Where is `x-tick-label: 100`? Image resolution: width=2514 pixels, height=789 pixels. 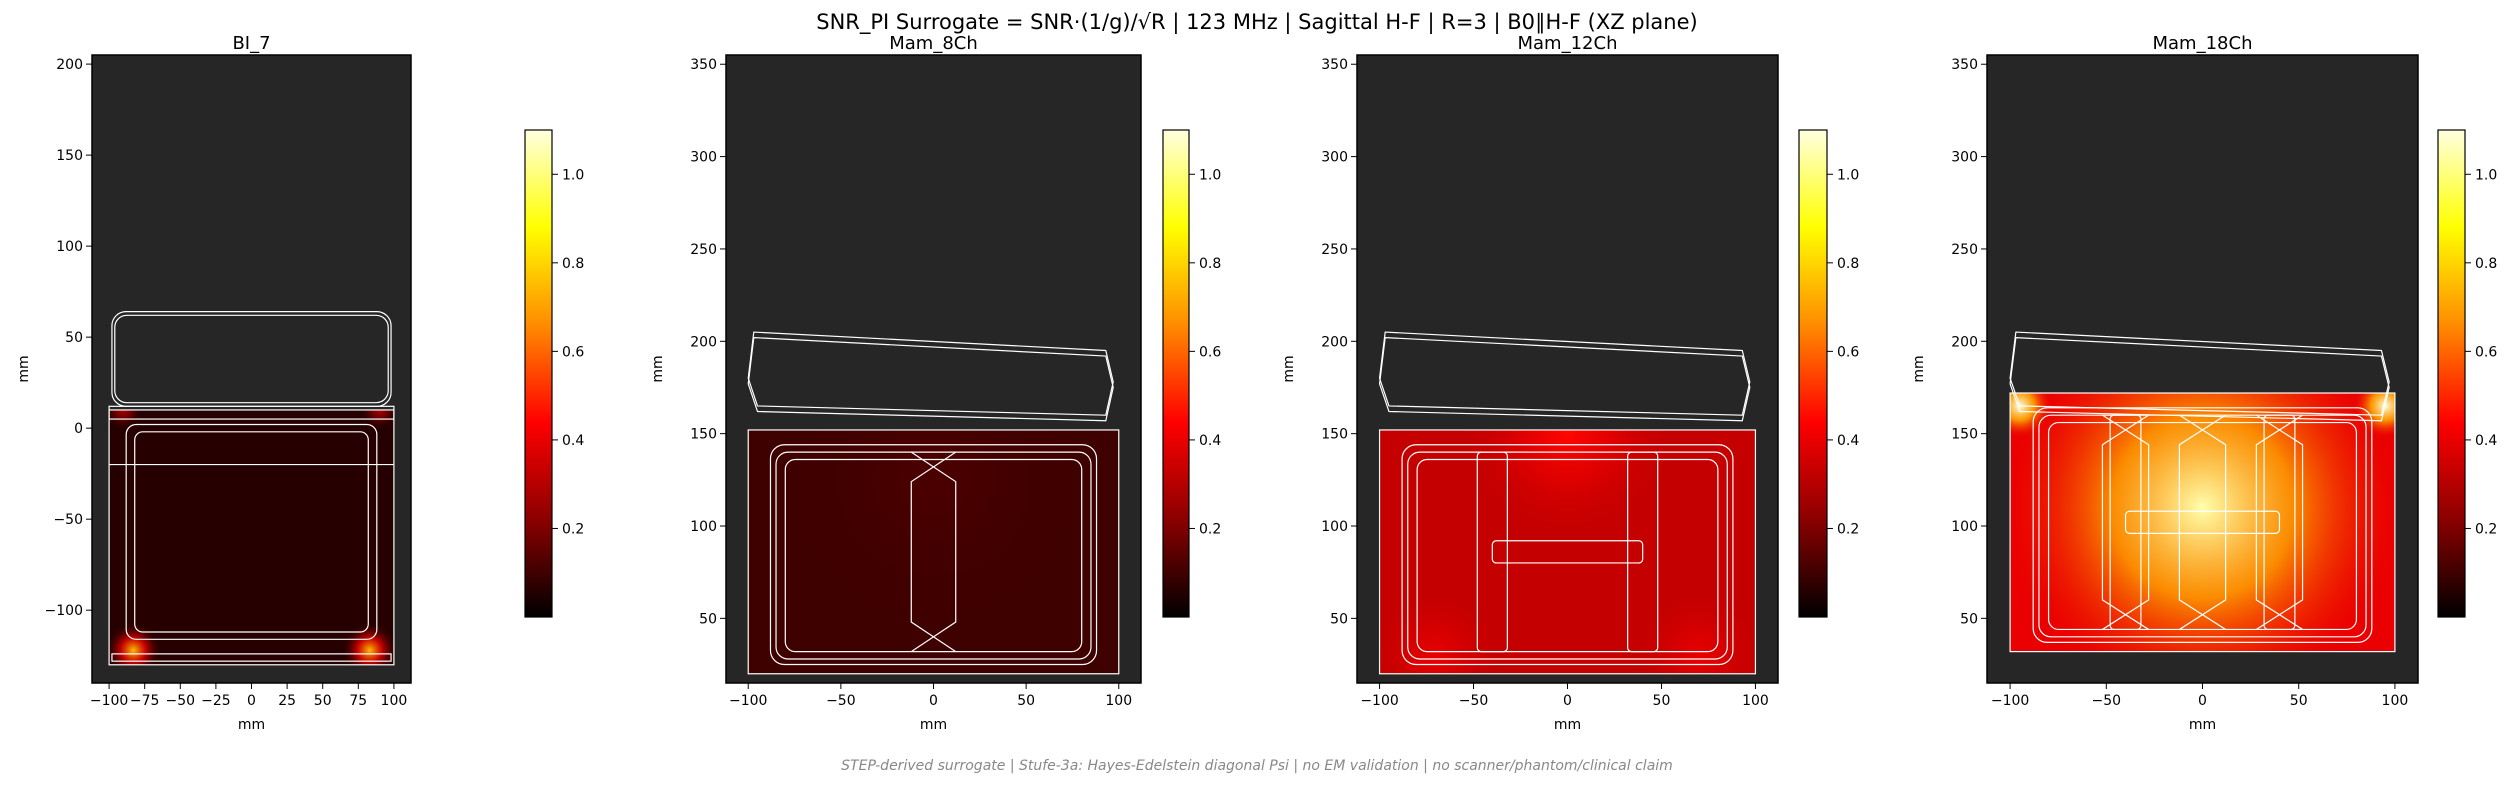
x-tick-label: 100 is located at coordinates (1118, 701).